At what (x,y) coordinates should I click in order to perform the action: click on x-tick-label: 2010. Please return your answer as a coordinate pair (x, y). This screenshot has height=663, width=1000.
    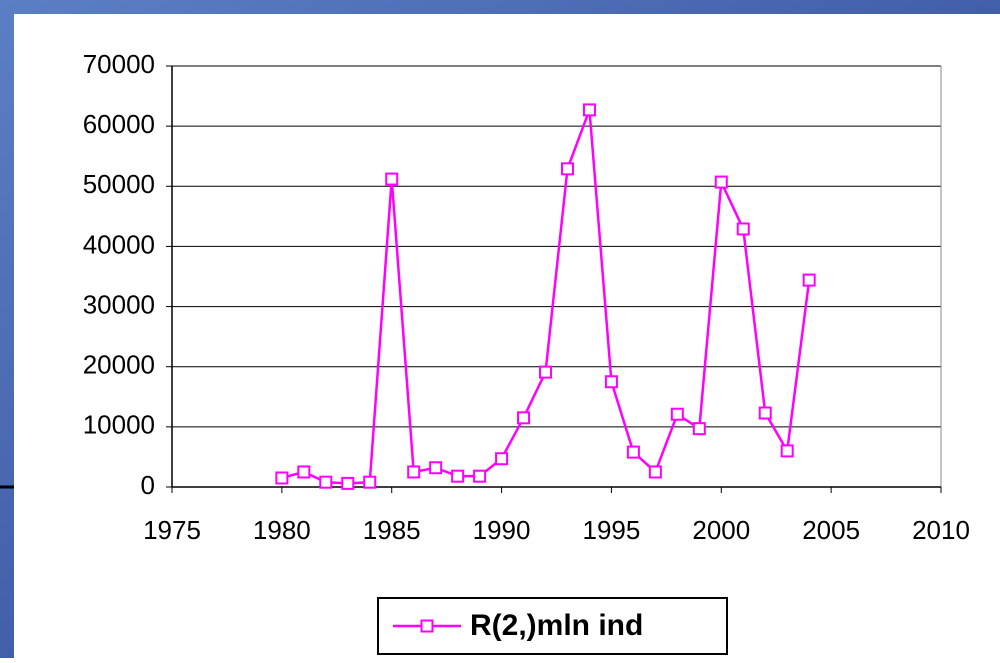
    Looking at the image, I should click on (941, 530).